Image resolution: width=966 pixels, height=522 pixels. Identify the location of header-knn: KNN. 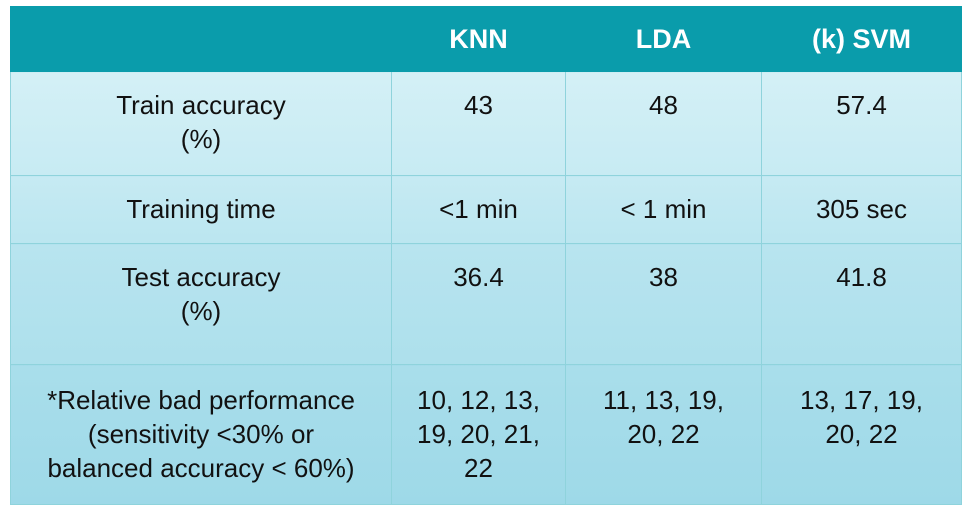
(478, 39).